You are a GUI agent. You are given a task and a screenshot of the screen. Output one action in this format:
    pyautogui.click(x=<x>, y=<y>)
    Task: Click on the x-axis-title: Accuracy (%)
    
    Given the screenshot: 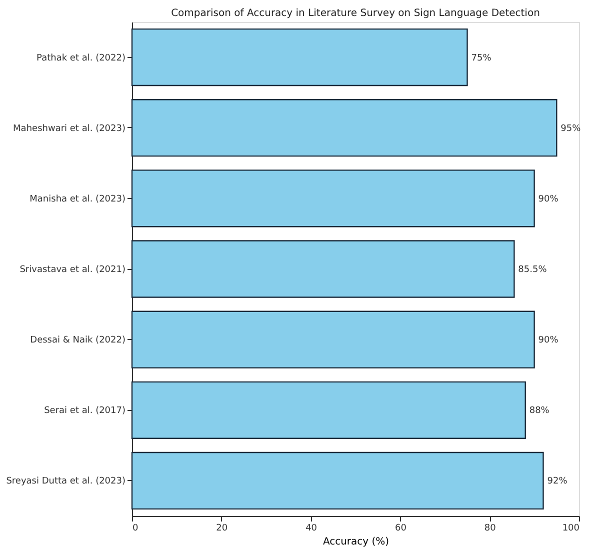 What is the action you would take?
    pyautogui.click(x=356, y=542)
    